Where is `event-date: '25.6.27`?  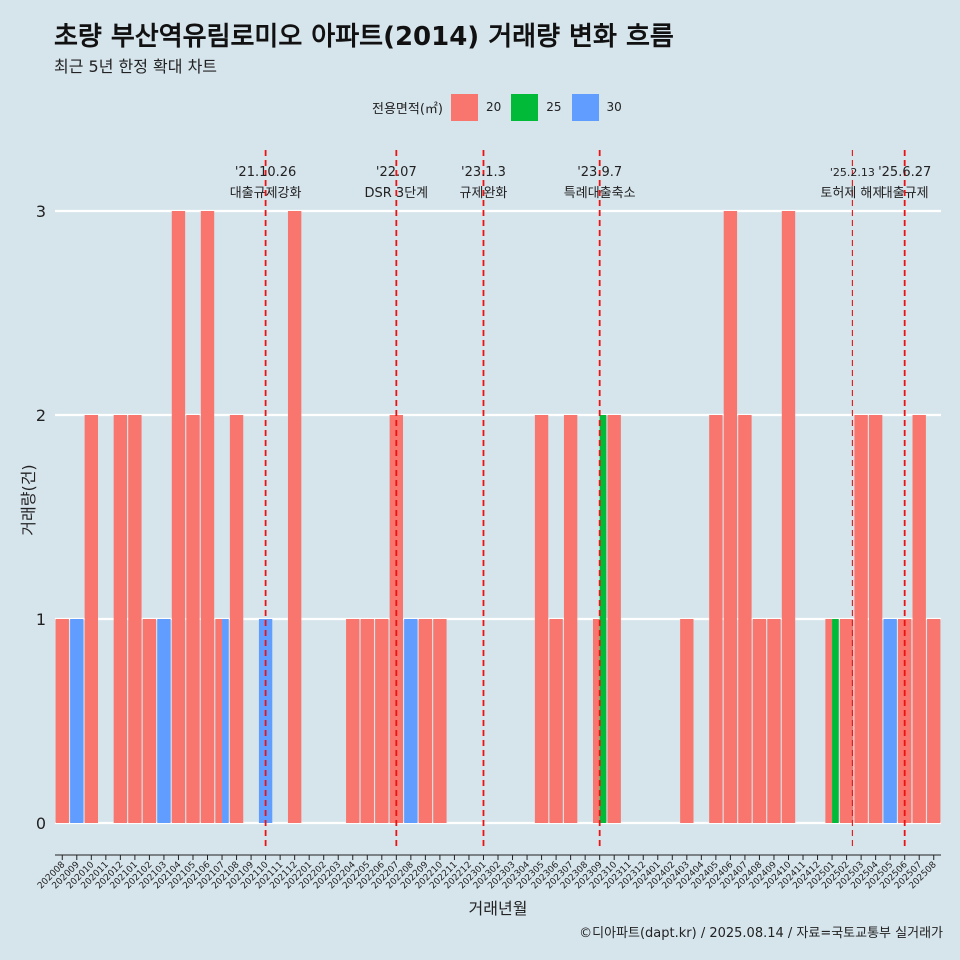
event-date: '25.6.27 is located at coordinates (904, 172).